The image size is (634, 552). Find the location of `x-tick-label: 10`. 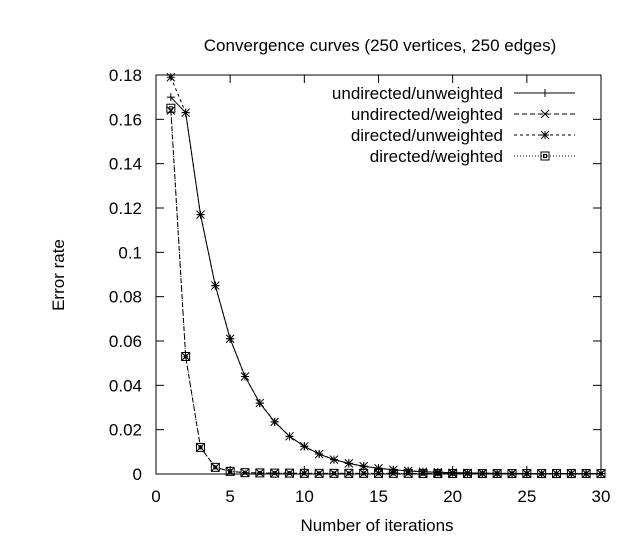

x-tick-label: 10 is located at coordinates (304, 496).